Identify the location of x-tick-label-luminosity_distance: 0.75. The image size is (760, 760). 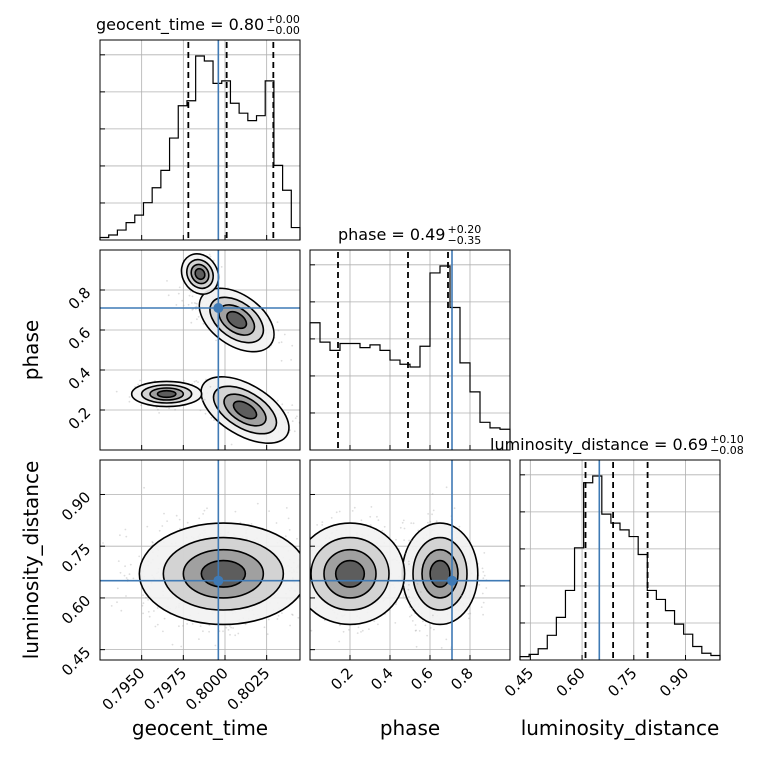
(622, 682).